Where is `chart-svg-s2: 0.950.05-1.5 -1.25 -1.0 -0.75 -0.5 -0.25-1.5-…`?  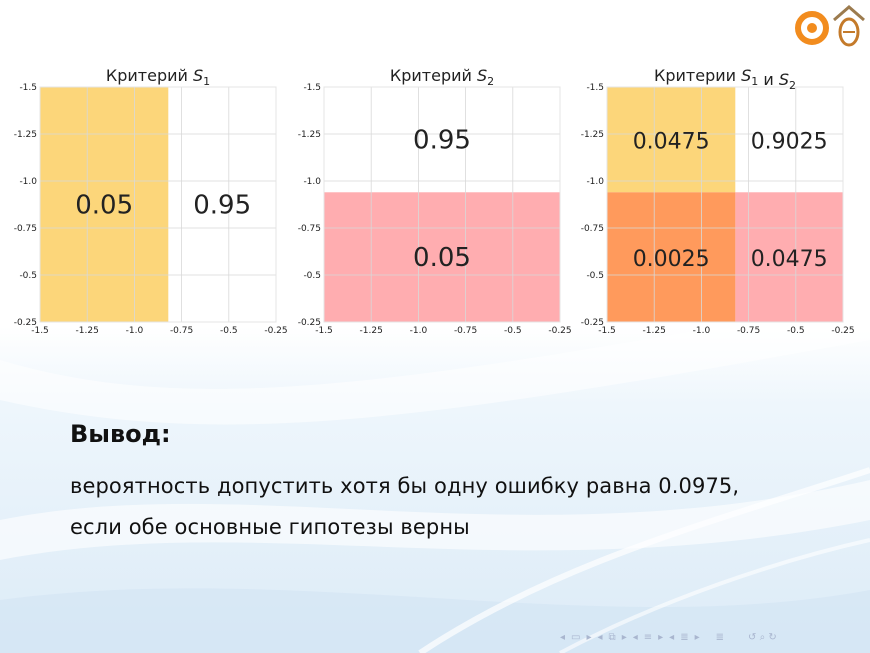
chart-svg-s2: 0.950.05-1.5 -1.25 -1.0 -0.75 -0.5 -0.25-1.5-… is located at coordinates (435, 201).